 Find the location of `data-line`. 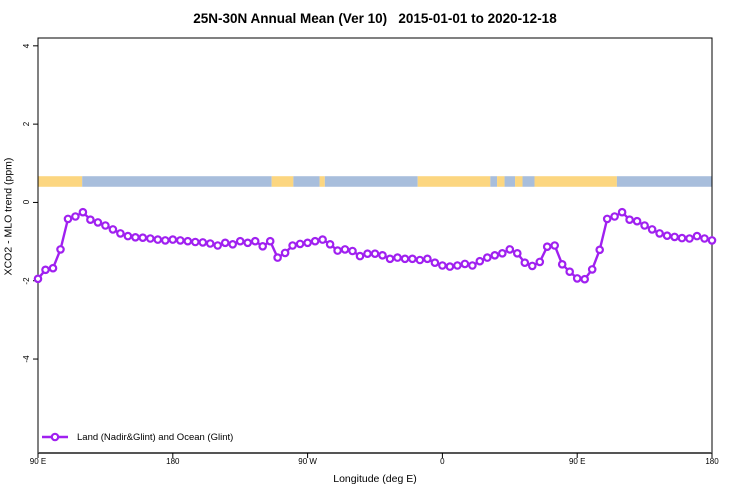

data-line is located at coordinates (375, 245).